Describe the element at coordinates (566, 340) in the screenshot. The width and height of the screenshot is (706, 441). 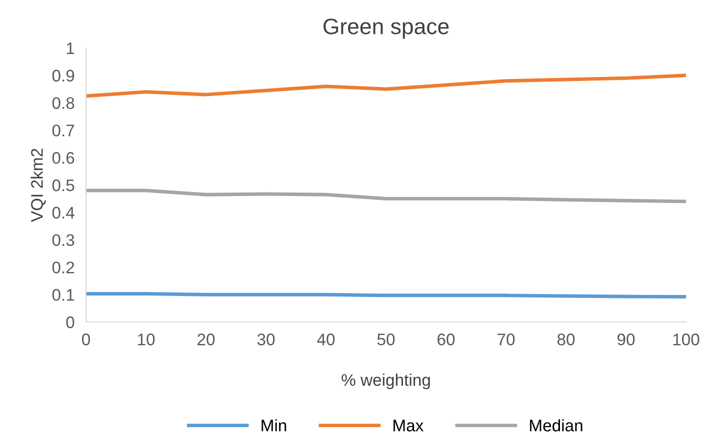
I see `x-tick-label: 80` at that location.